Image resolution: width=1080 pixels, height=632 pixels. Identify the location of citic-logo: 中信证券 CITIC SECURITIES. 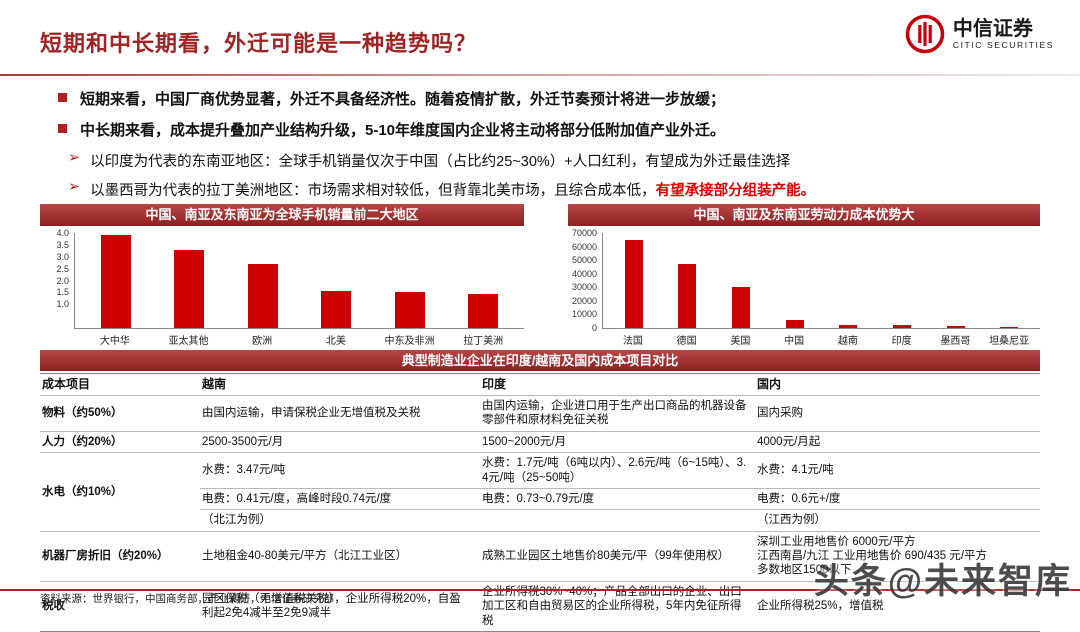
(979, 34).